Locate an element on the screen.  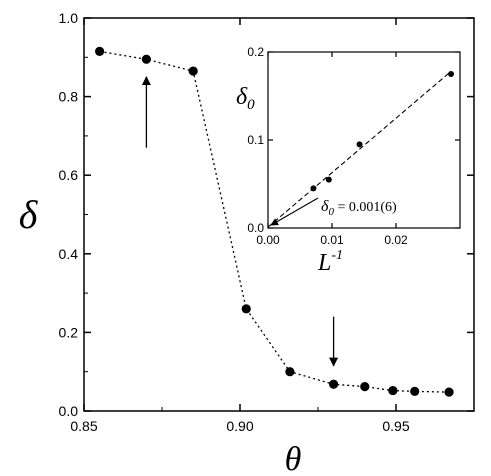
inset-fit-line is located at coordinates (359, 149).